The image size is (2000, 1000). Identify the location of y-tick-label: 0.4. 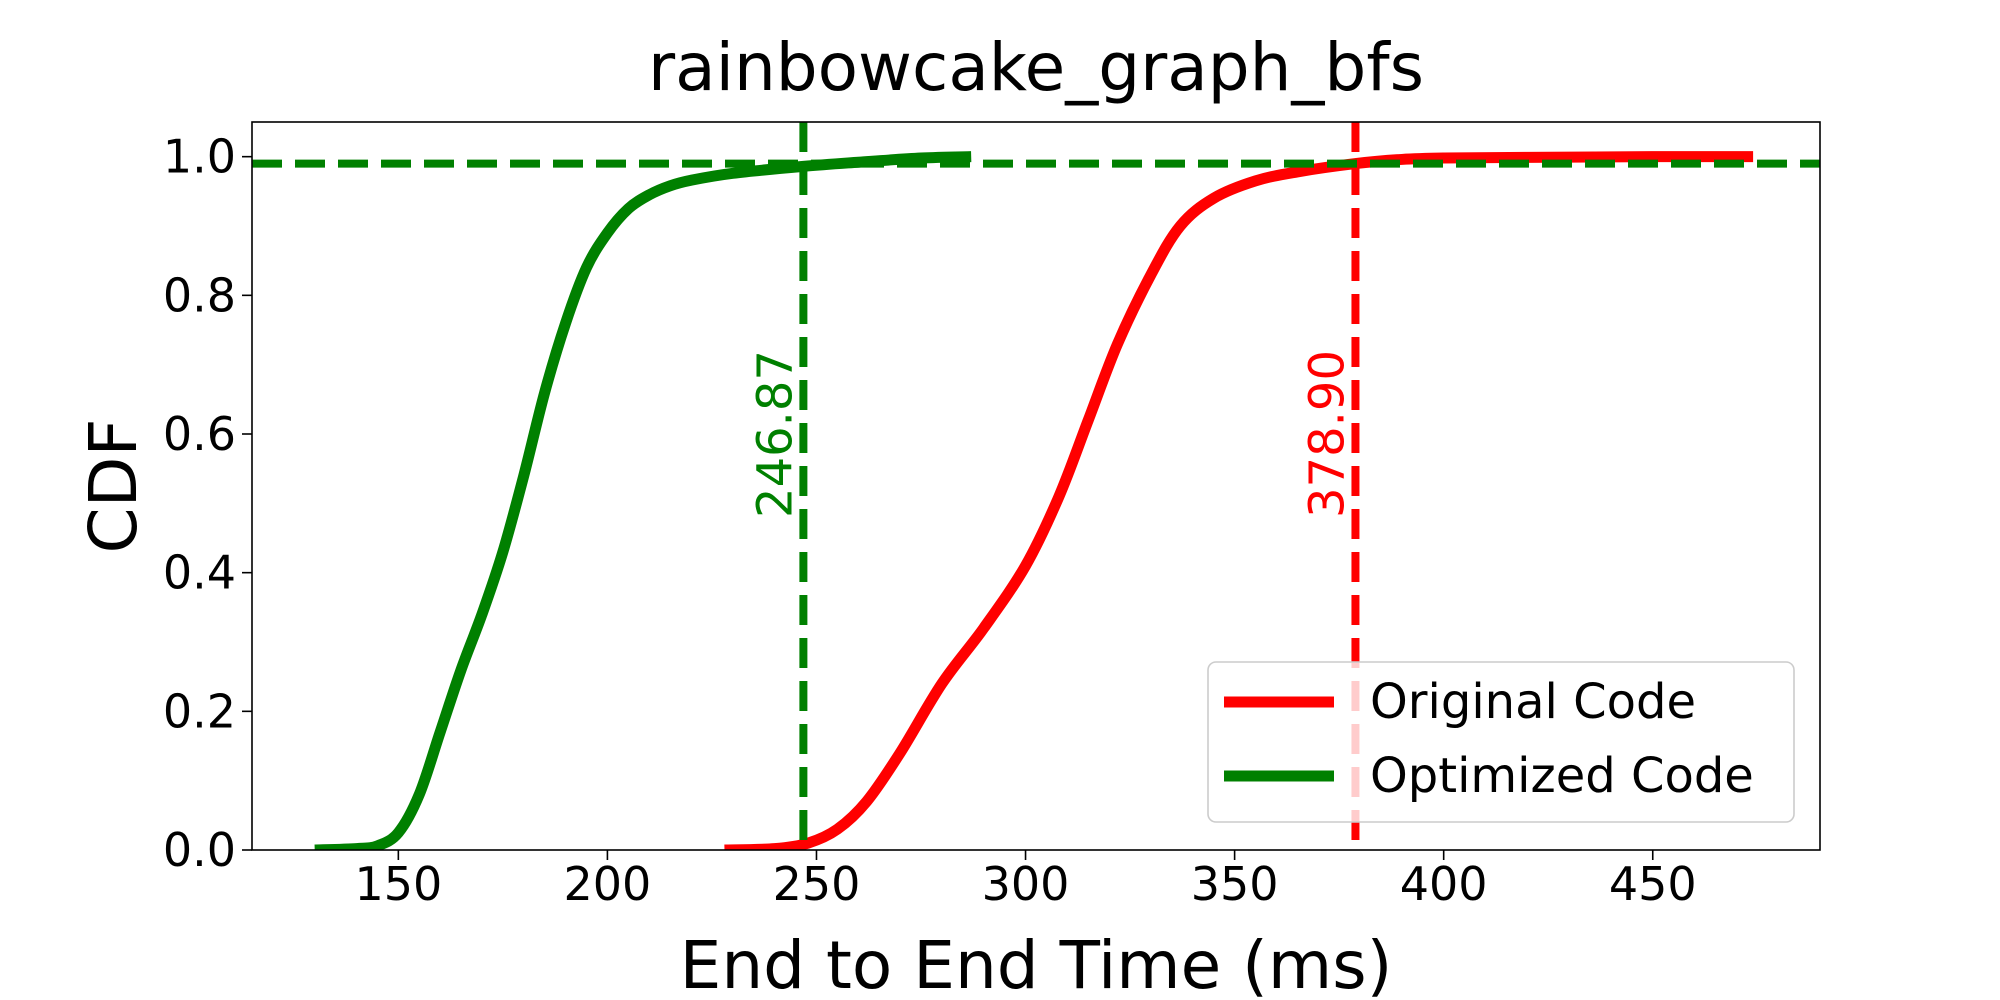
(199, 573).